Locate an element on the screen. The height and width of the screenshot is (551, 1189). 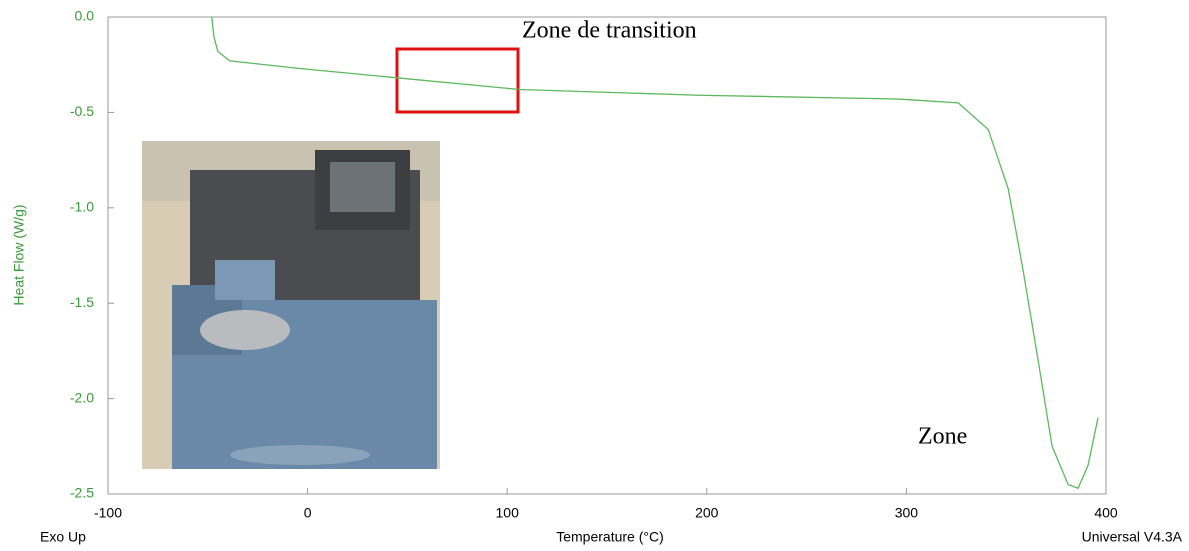
x-axis-label: Temperature (°C) is located at coordinates (610, 537).